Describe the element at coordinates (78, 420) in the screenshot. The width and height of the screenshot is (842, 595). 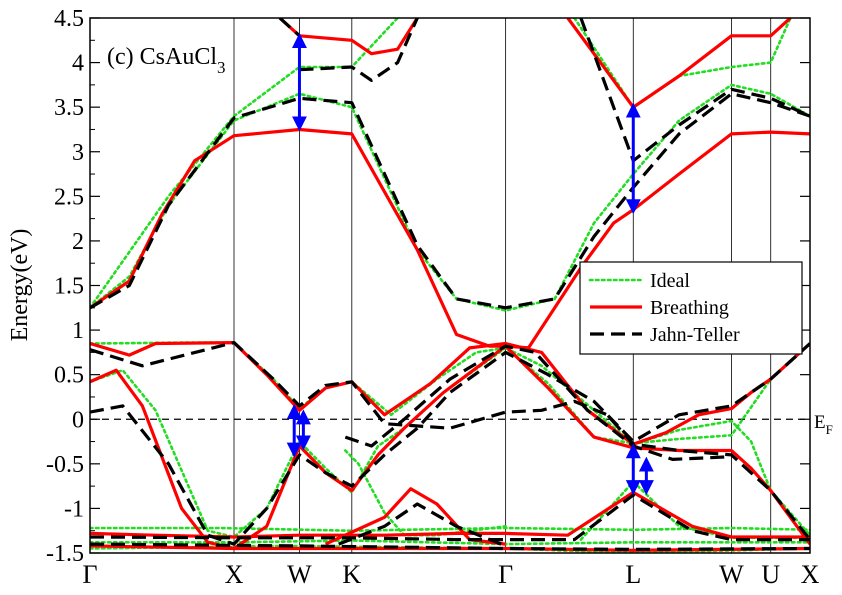
I see `y-tick-label: 0` at that location.